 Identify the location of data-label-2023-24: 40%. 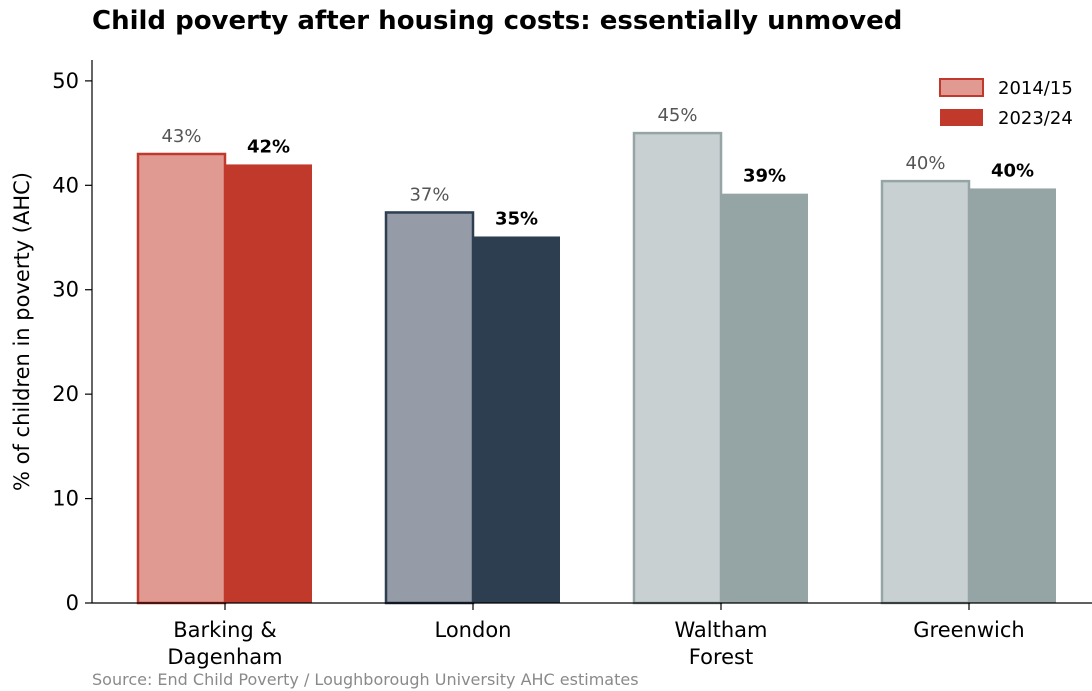
(1012, 170).